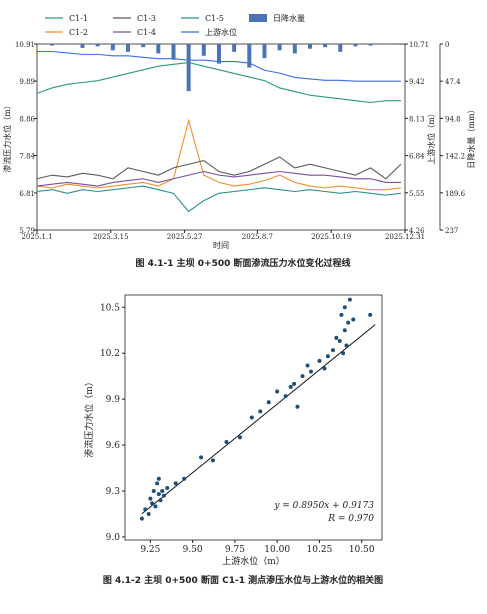 This screenshot has width=487, height=614. What do you see at coordinates (27, 119) in the screenshot?
I see `y-tick-label: 8.86` at bounding box center [27, 119].